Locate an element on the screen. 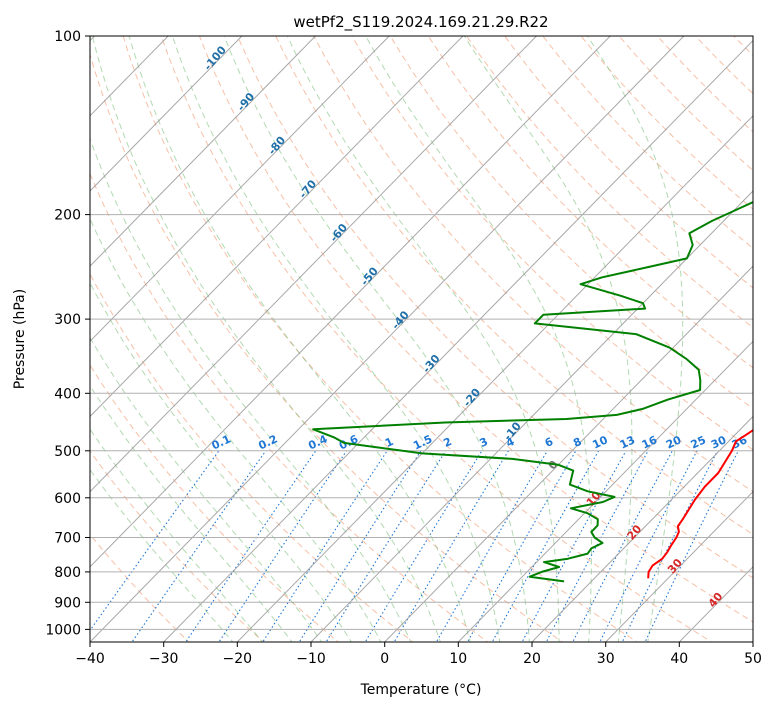 The height and width of the screenshot is (708, 775). x-tick-label: −40 is located at coordinates (90, 659).